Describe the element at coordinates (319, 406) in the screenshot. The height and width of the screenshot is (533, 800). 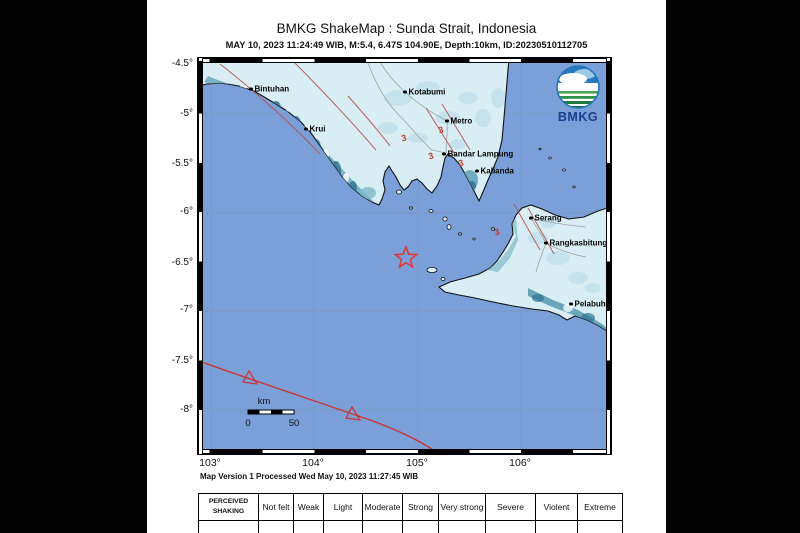
I see `subduction-trench` at that location.